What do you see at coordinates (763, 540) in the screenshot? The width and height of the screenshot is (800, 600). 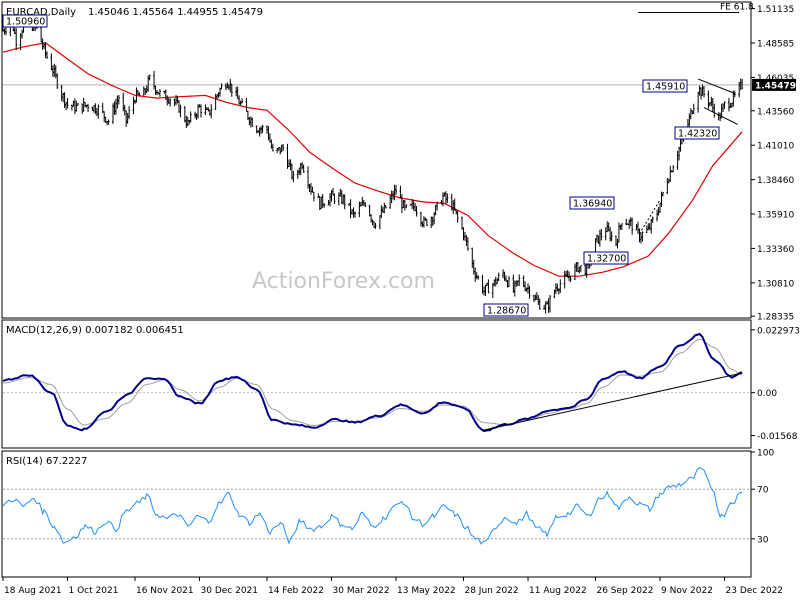 I see `rsi-tick-label: 30` at bounding box center [763, 540].